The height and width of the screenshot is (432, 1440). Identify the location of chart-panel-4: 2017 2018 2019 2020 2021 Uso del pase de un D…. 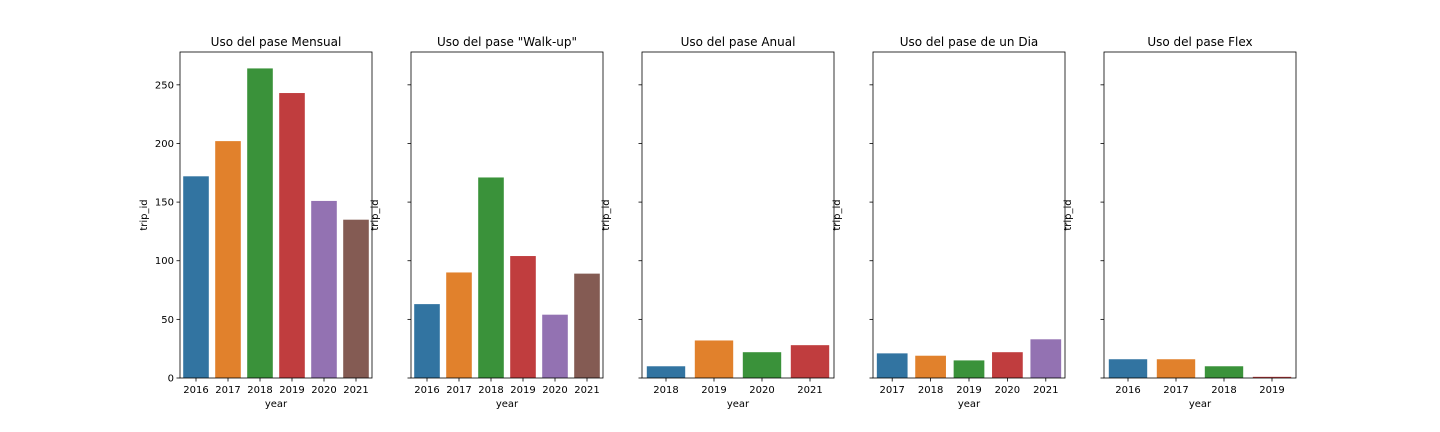
(949, 222).